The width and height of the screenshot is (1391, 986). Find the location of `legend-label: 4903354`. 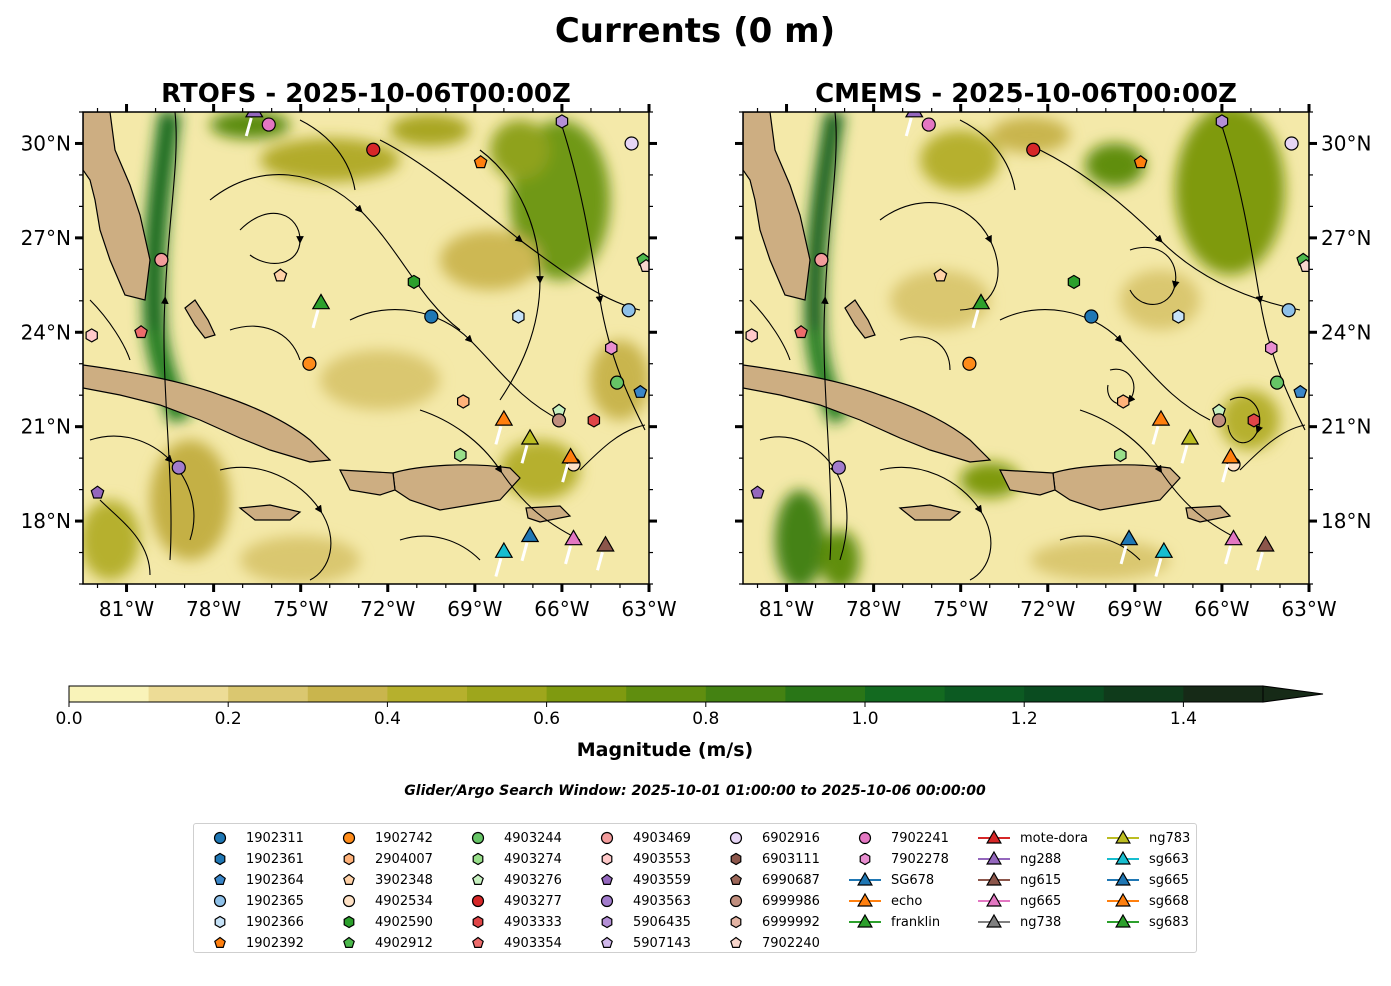

legend-label: 4903354 is located at coordinates (533, 943).